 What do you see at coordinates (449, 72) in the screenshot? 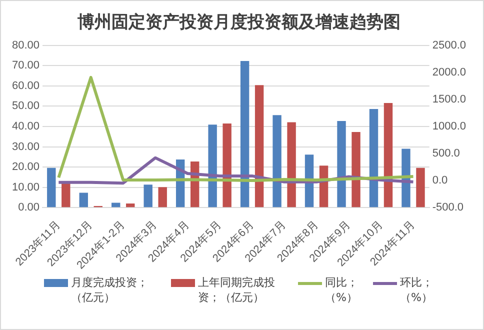
I see `y2-tick-label: 2000.0` at bounding box center [449, 72].